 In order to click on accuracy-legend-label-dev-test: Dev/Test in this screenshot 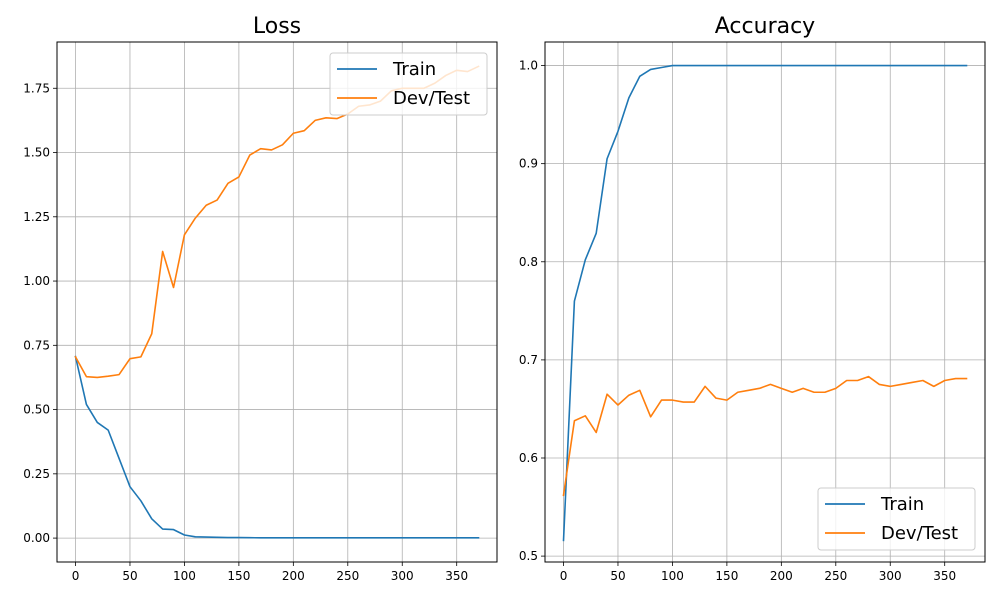, I will do `click(919, 533)`.